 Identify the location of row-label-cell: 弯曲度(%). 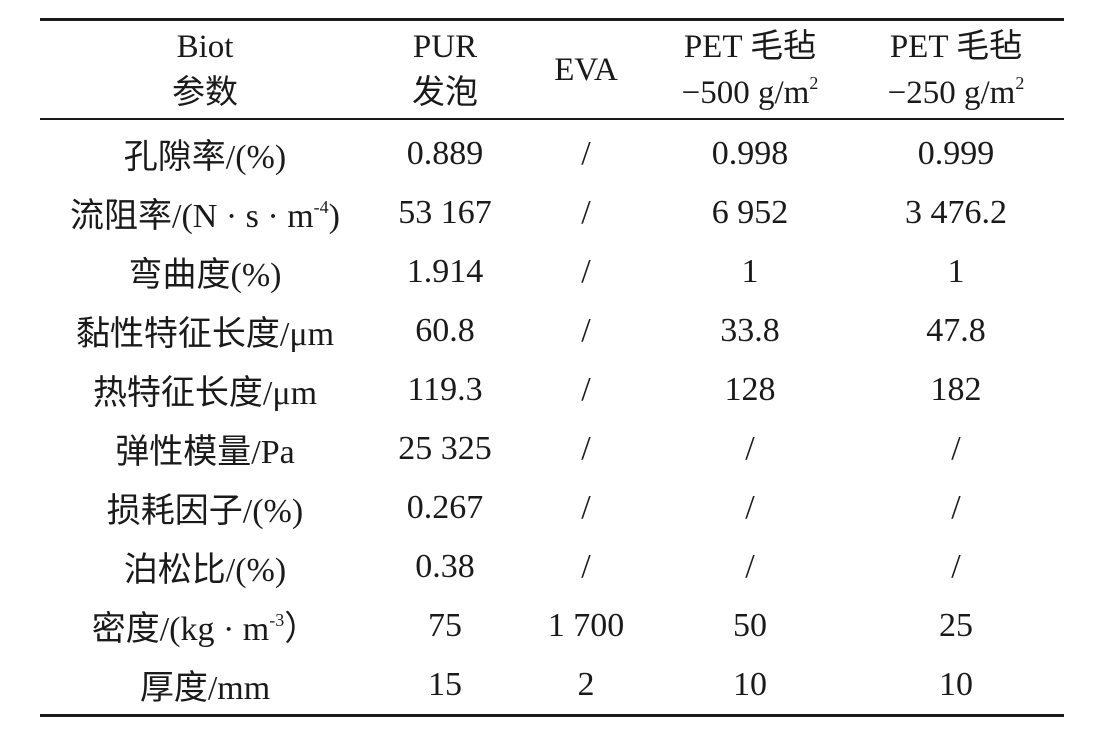
(205, 271).